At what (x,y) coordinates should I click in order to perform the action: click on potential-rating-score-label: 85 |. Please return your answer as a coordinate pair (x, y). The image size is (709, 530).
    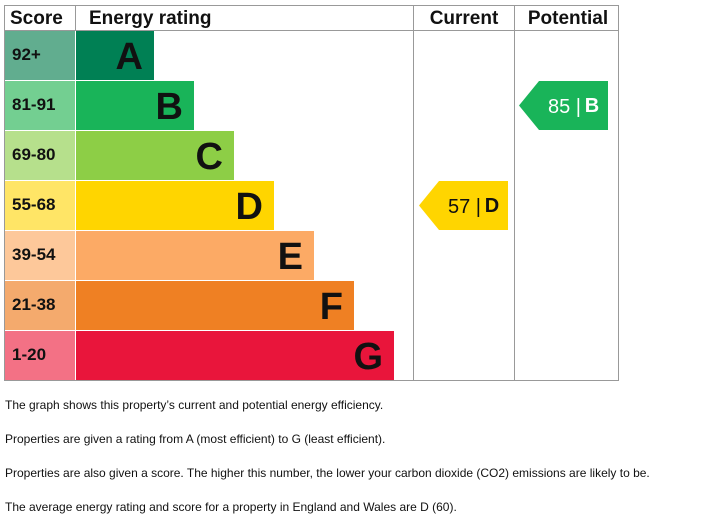
    Looking at the image, I should click on (564, 107).